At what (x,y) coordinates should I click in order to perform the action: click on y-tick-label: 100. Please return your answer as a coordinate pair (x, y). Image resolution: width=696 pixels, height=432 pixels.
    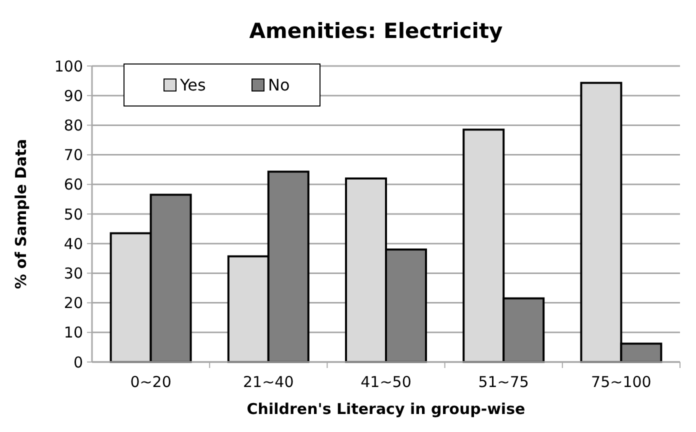
    Looking at the image, I should click on (68, 66).